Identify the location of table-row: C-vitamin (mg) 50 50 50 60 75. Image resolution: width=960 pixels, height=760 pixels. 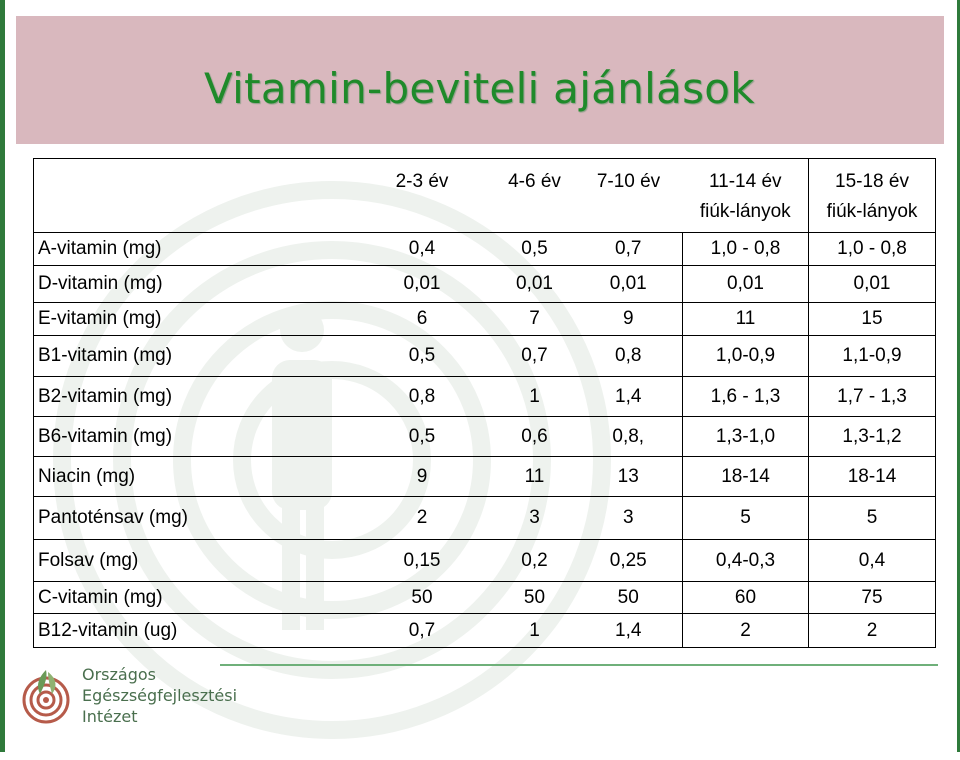
(484, 597).